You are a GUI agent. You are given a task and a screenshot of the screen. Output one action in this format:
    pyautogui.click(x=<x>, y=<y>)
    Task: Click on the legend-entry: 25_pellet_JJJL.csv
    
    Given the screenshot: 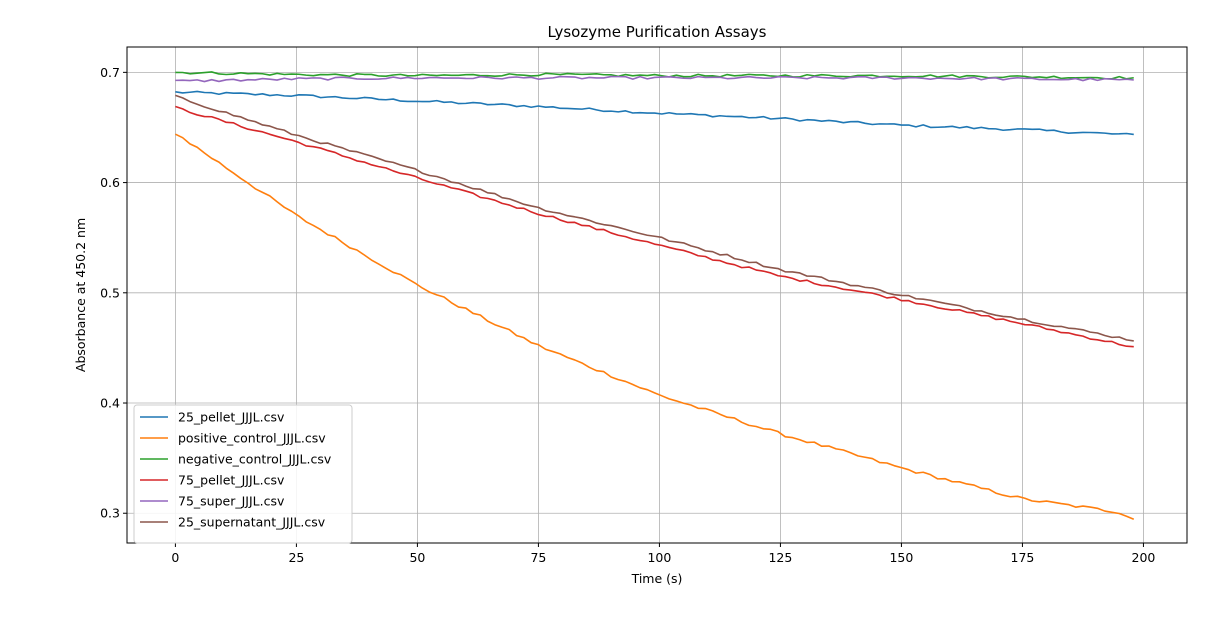 What is the action you would take?
    pyautogui.click(x=231, y=417)
    